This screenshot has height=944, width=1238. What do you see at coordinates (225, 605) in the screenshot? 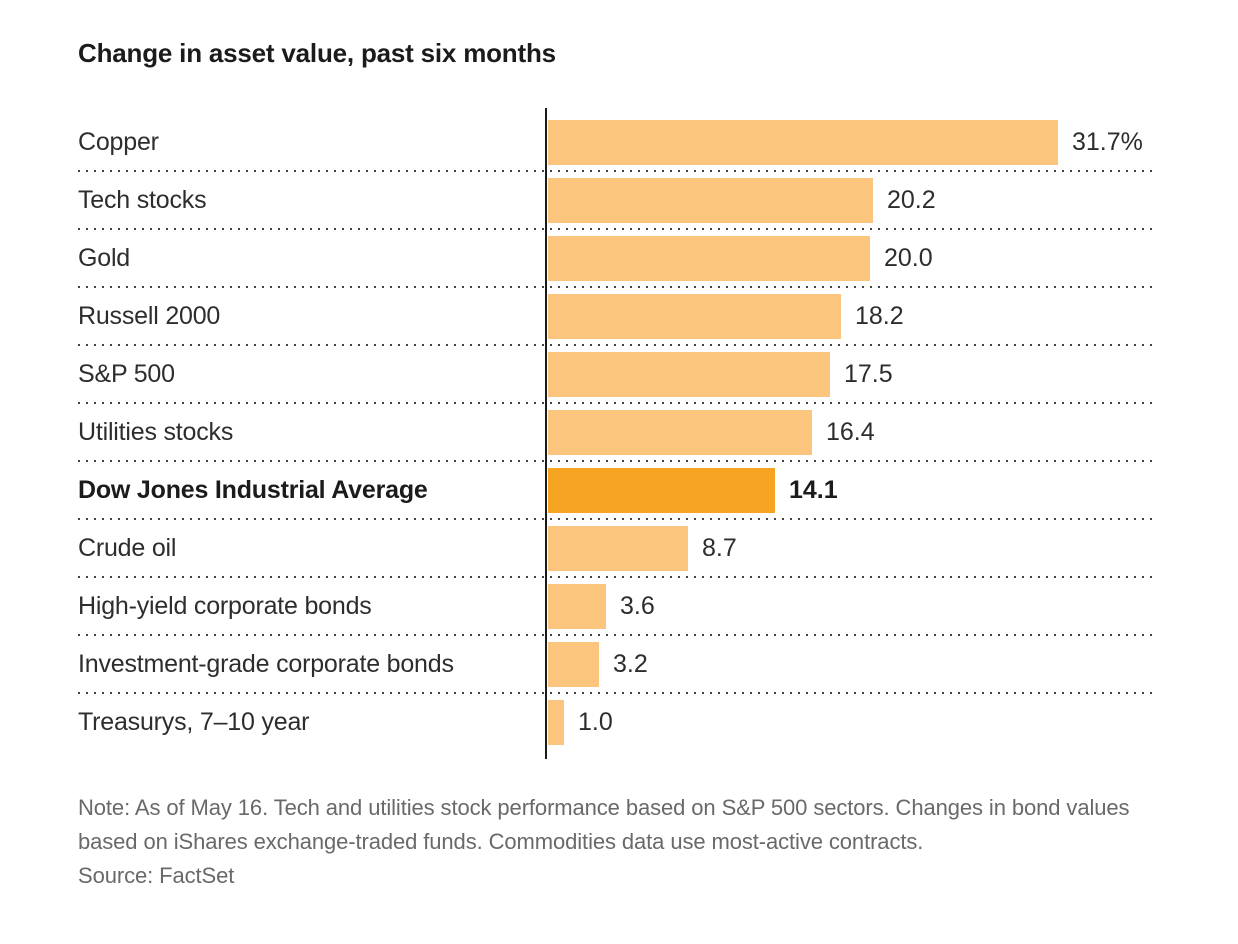
I see `category-label: High-yield corporate bonds` at bounding box center [225, 605].